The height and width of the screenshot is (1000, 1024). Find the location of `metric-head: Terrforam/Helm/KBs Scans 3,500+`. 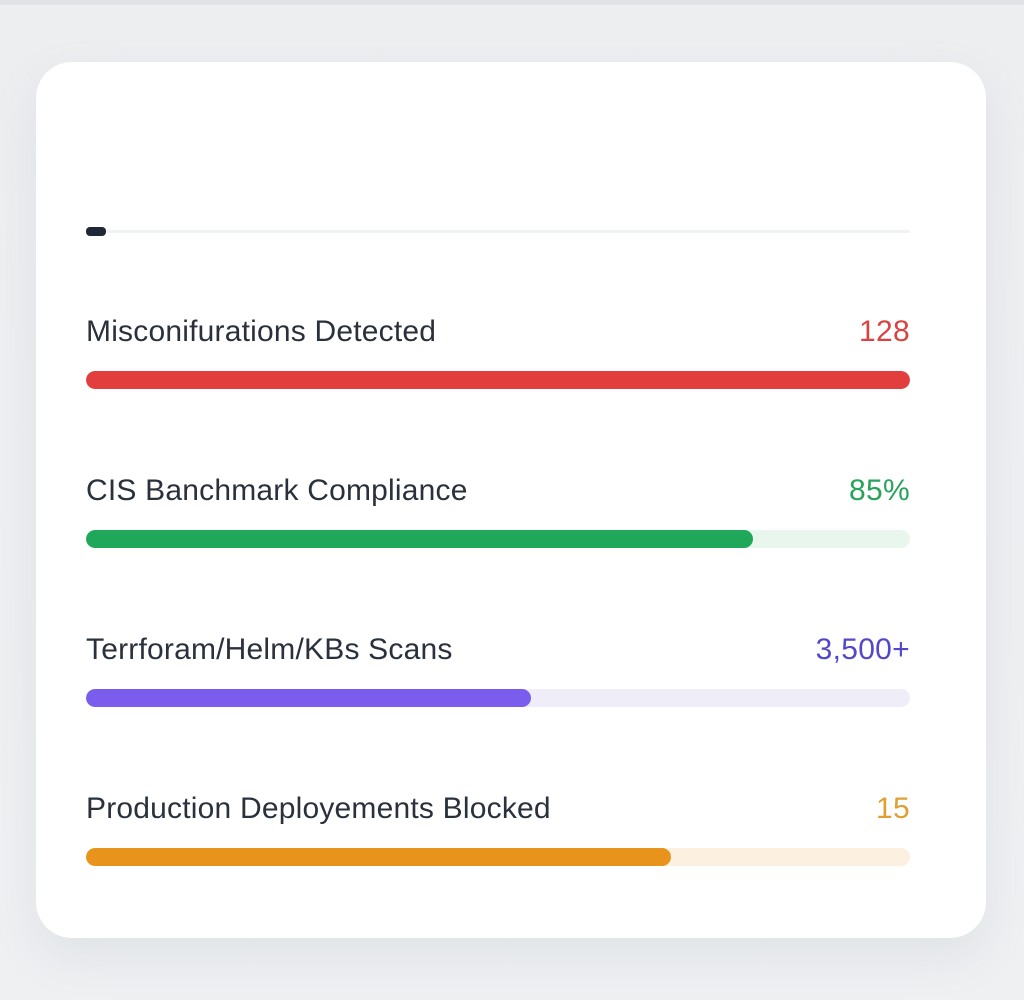

metric-head: Terrforam/Helm/KBs Scans 3,500+ is located at coordinates (498, 653).